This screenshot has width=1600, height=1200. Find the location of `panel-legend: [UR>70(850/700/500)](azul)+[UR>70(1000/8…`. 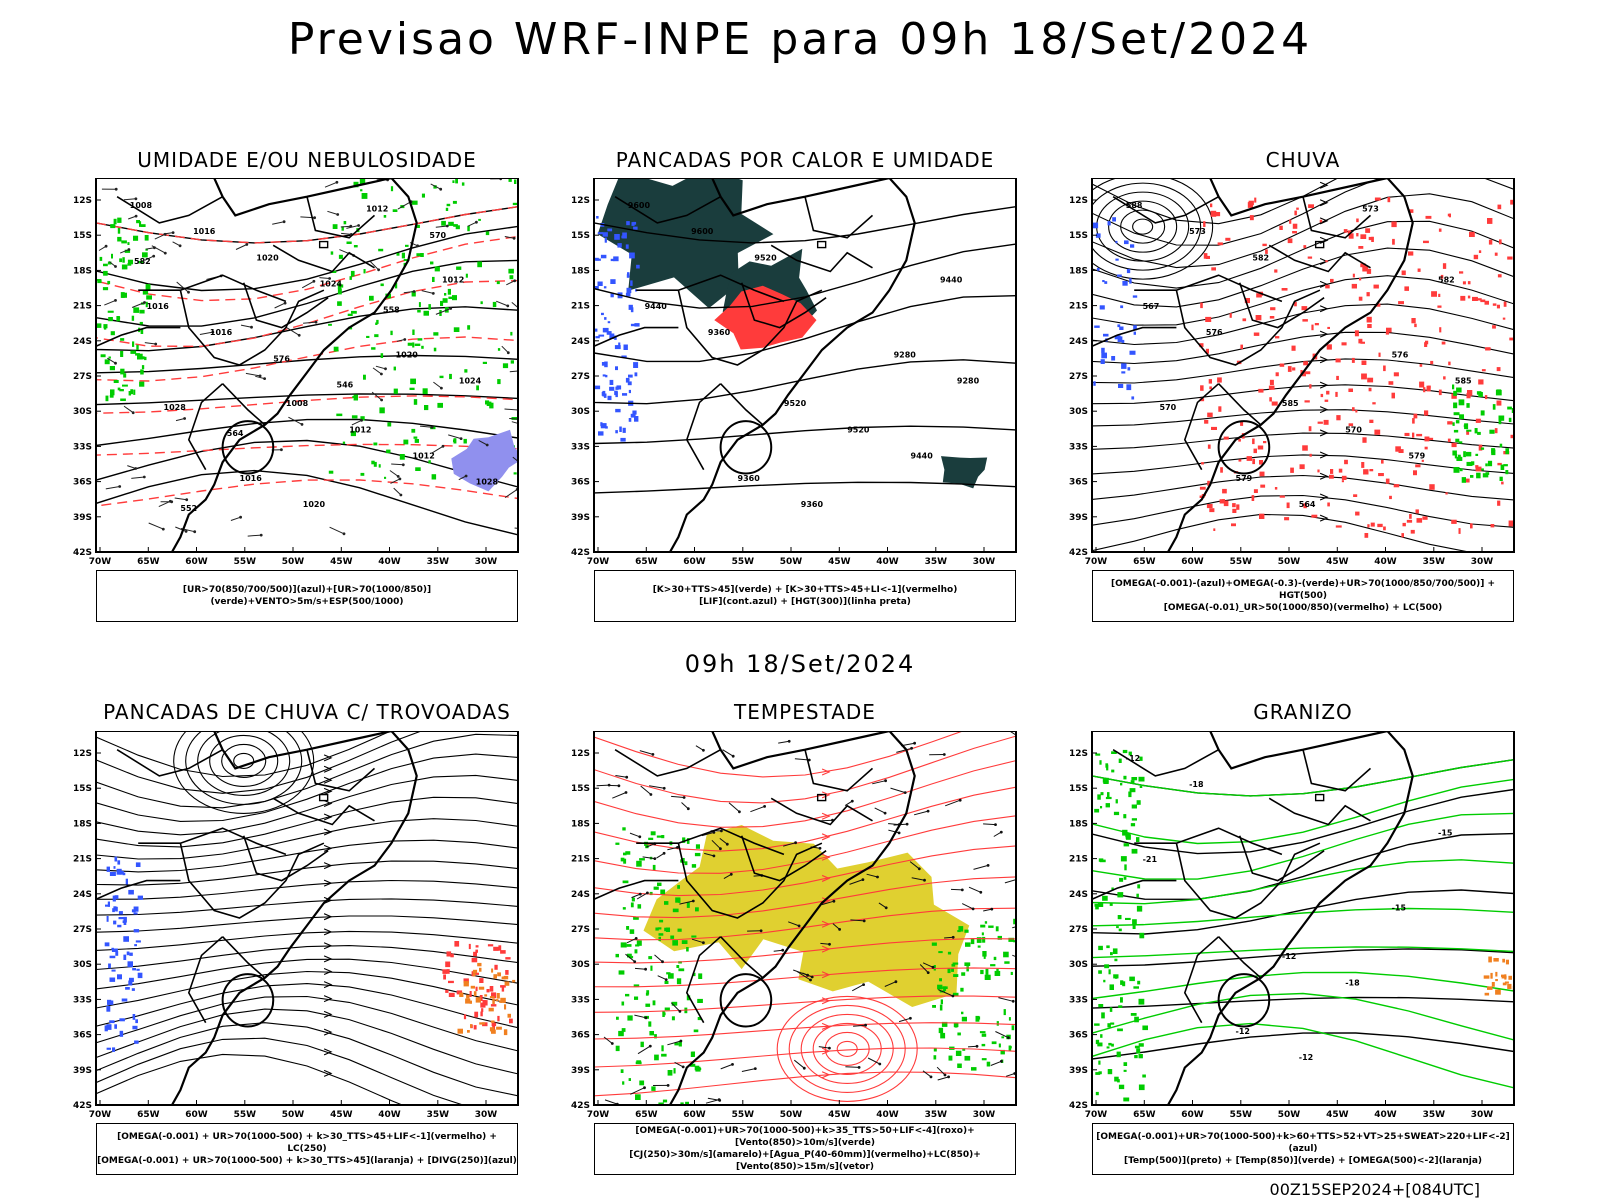

panel-legend: [UR>70(850/700/500)](azul)+[UR>70(1000/8… is located at coordinates (307, 596).